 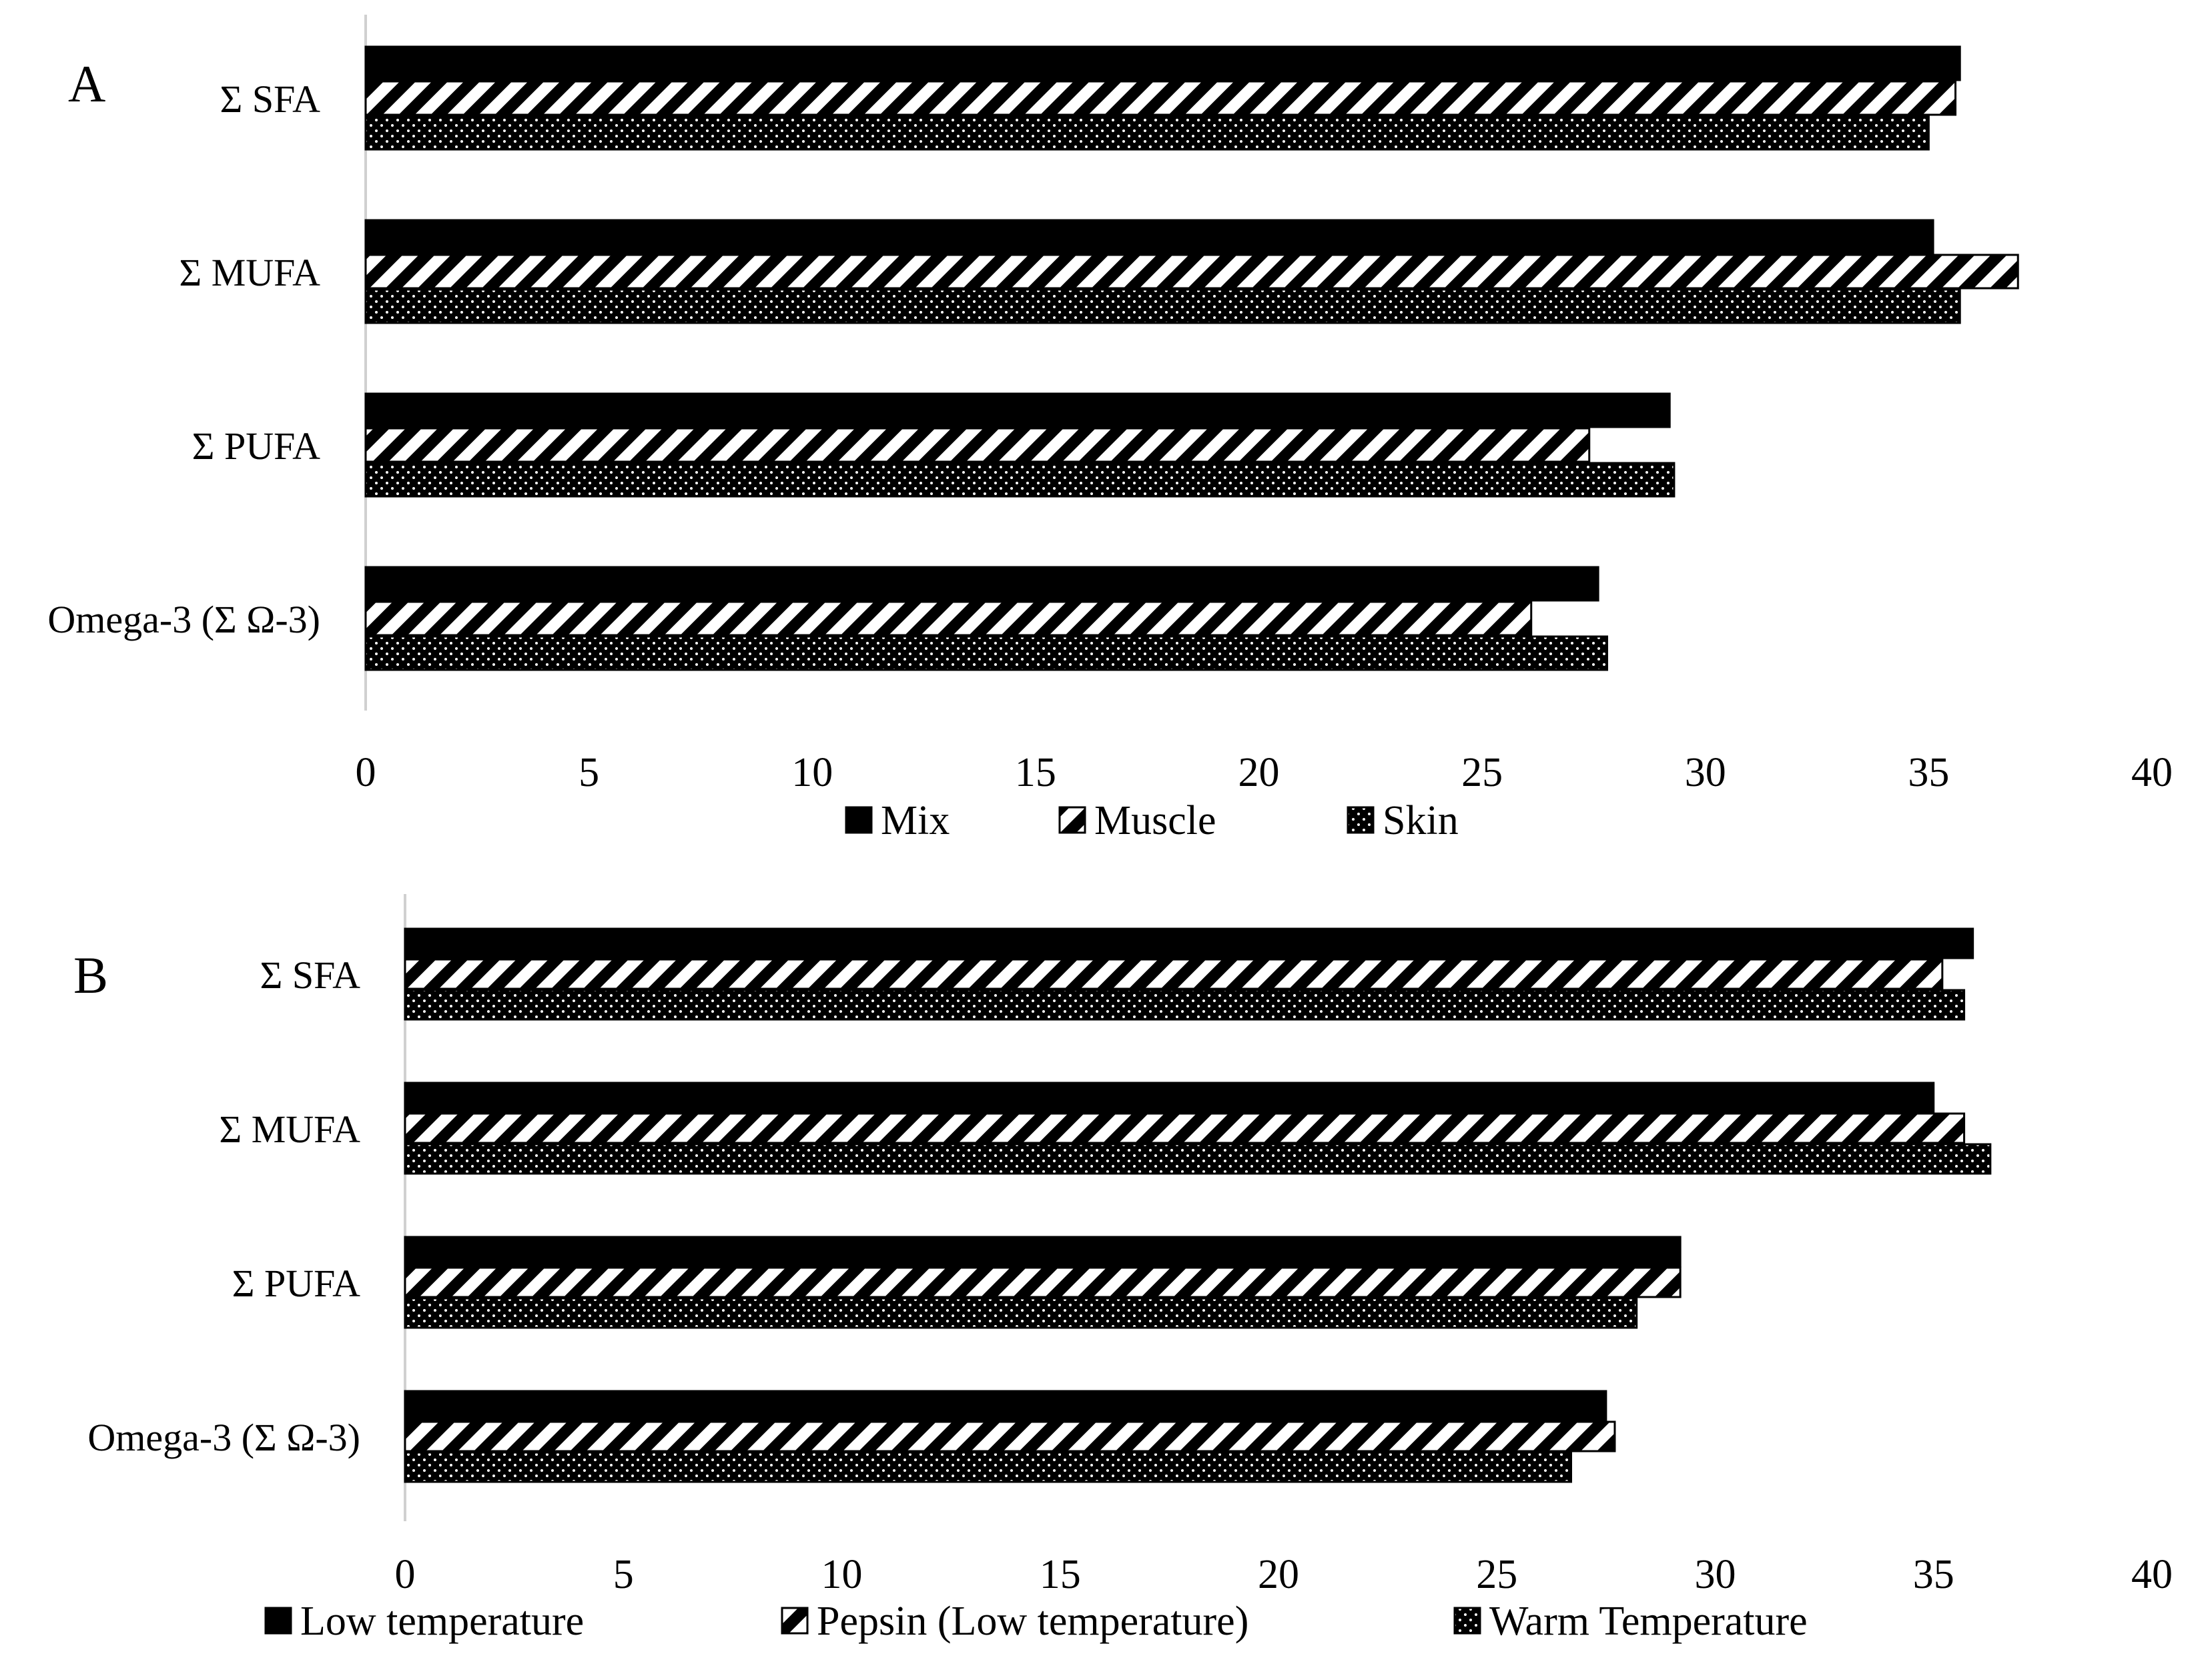 I want to click on legend-label: Muscle, so click(x=1155, y=820).